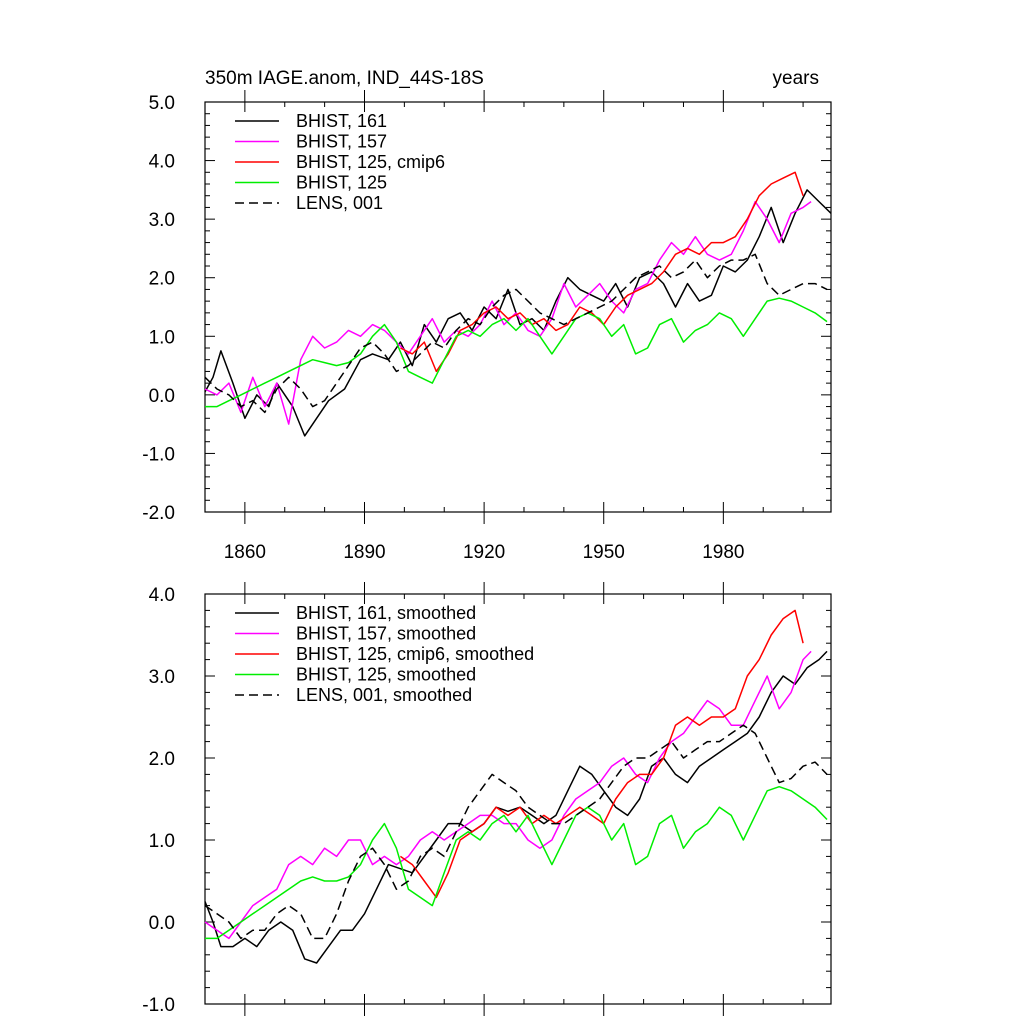  I want to click on legend-label: LENS, 001, smoothed, so click(384, 695).